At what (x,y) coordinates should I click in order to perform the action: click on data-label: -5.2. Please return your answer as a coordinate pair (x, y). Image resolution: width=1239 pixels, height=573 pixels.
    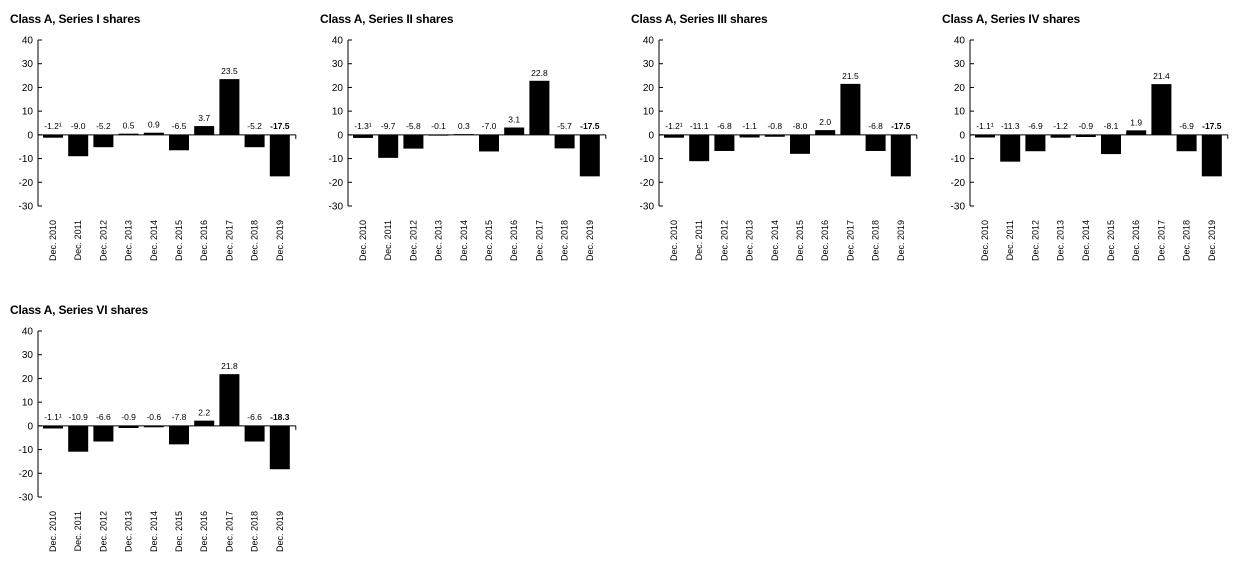
    Looking at the image, I should click on (103, 126).